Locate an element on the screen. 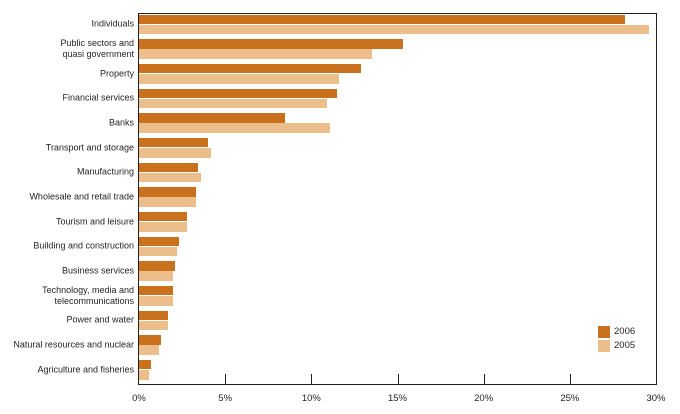 The height and width of the screenshot is (414, 680). x-tick-label: 15% is located at coordinates (397, 398).